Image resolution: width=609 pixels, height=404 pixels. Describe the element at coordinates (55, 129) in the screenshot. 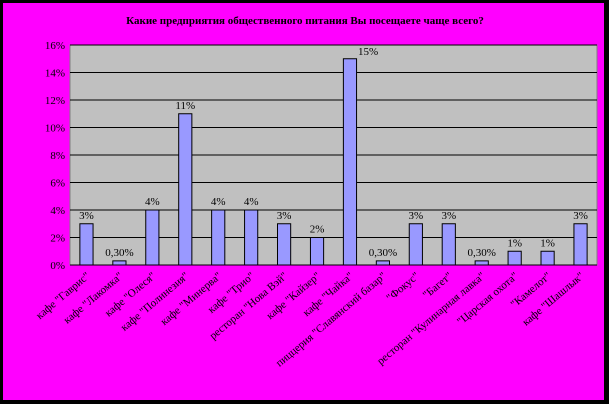

I see `y-tick-label: 10%` at that location.